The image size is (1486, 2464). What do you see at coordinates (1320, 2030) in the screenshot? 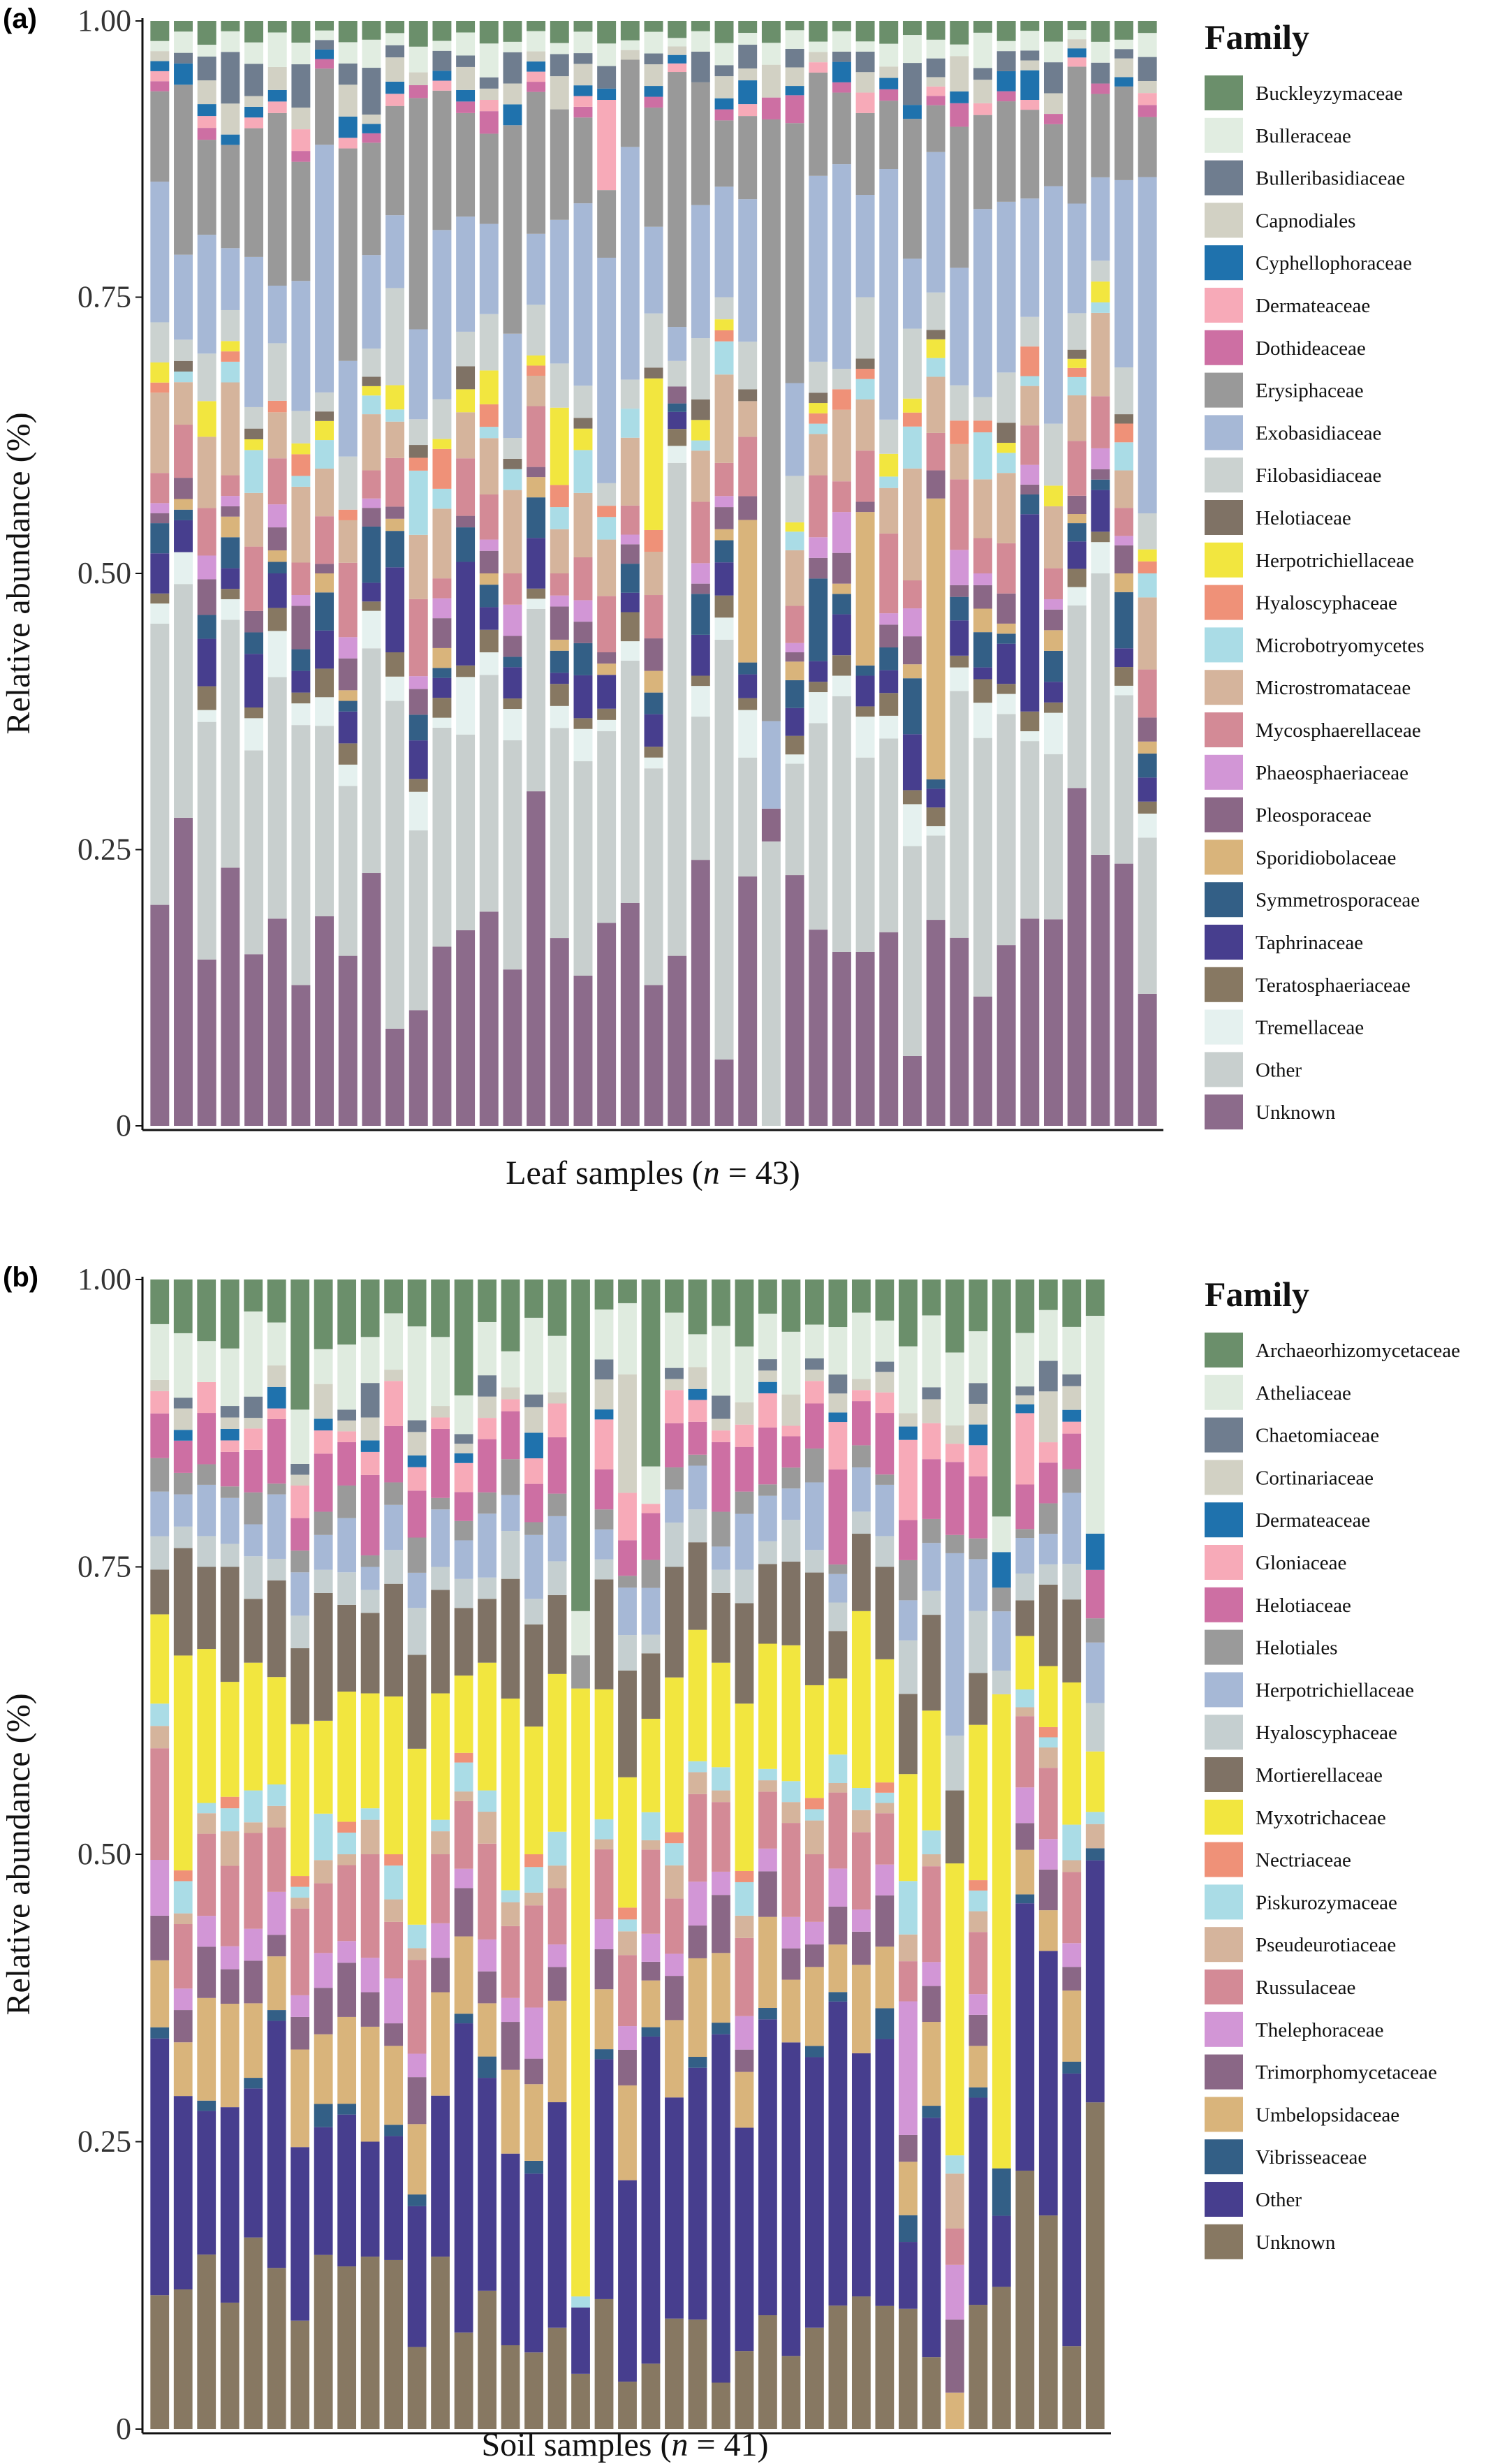
I see `panel-b-legend-label: Thelephoraceae` at bounding box center [1320, 2030].